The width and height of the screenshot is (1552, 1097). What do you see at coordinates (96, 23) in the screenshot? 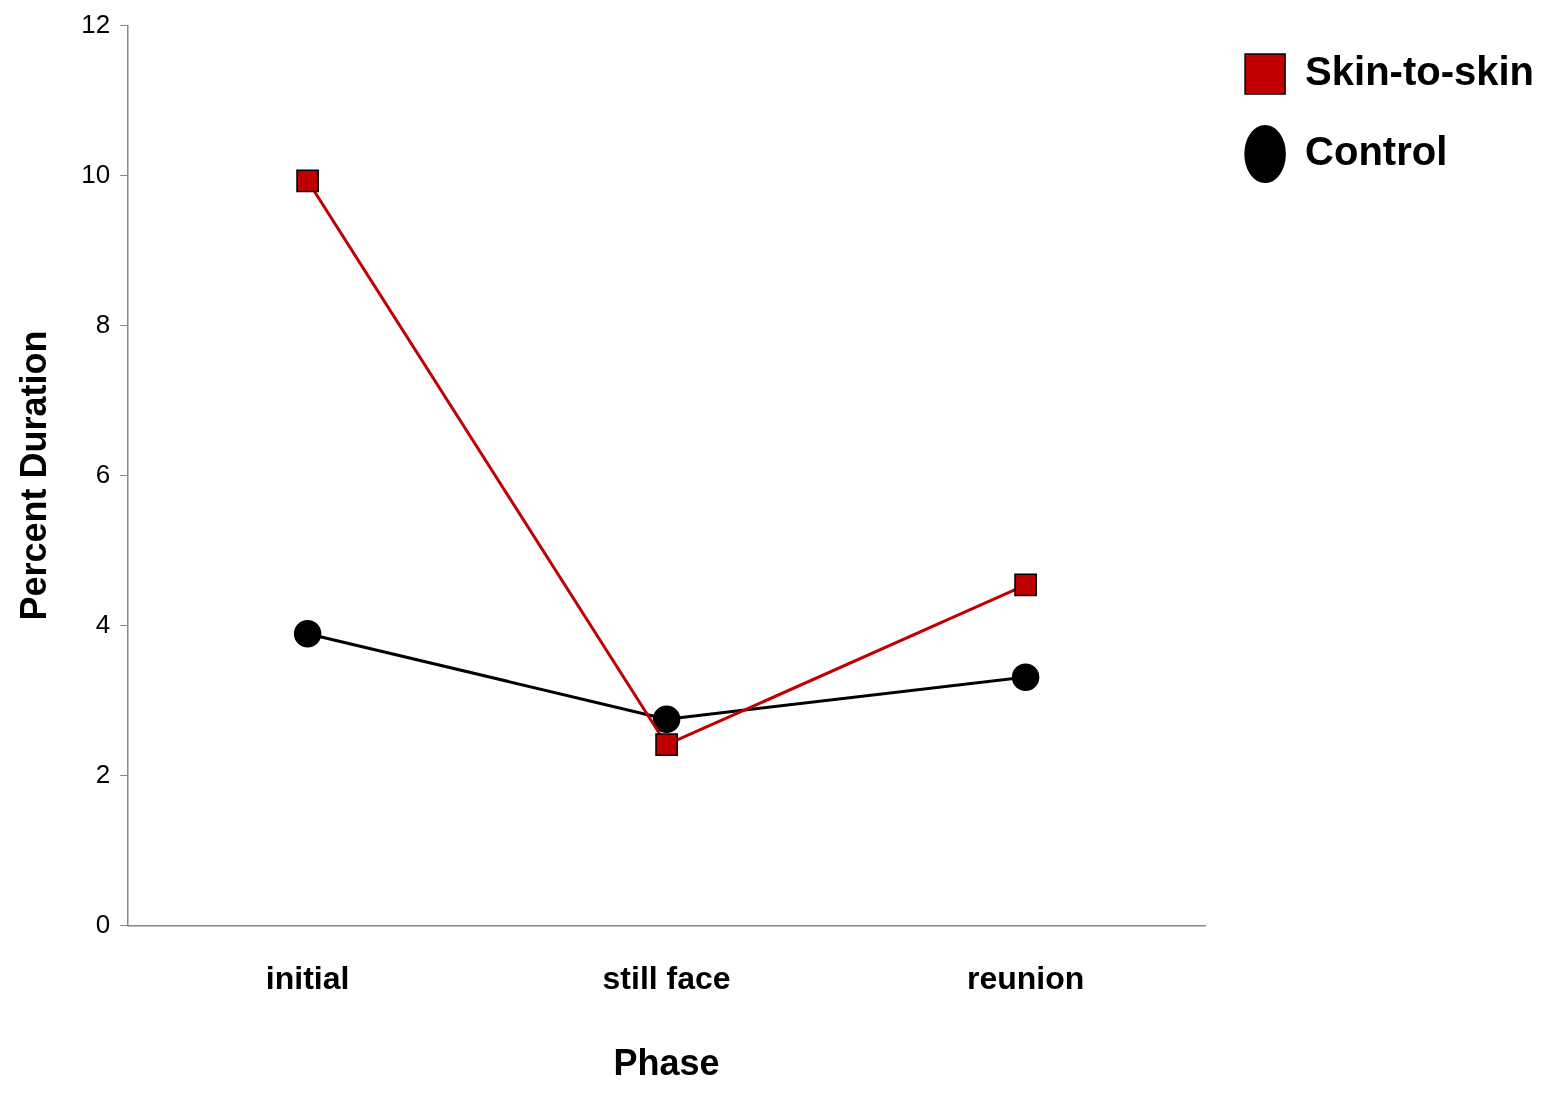
I see `y-tick-label: 12` at bounding box center [96, 23].